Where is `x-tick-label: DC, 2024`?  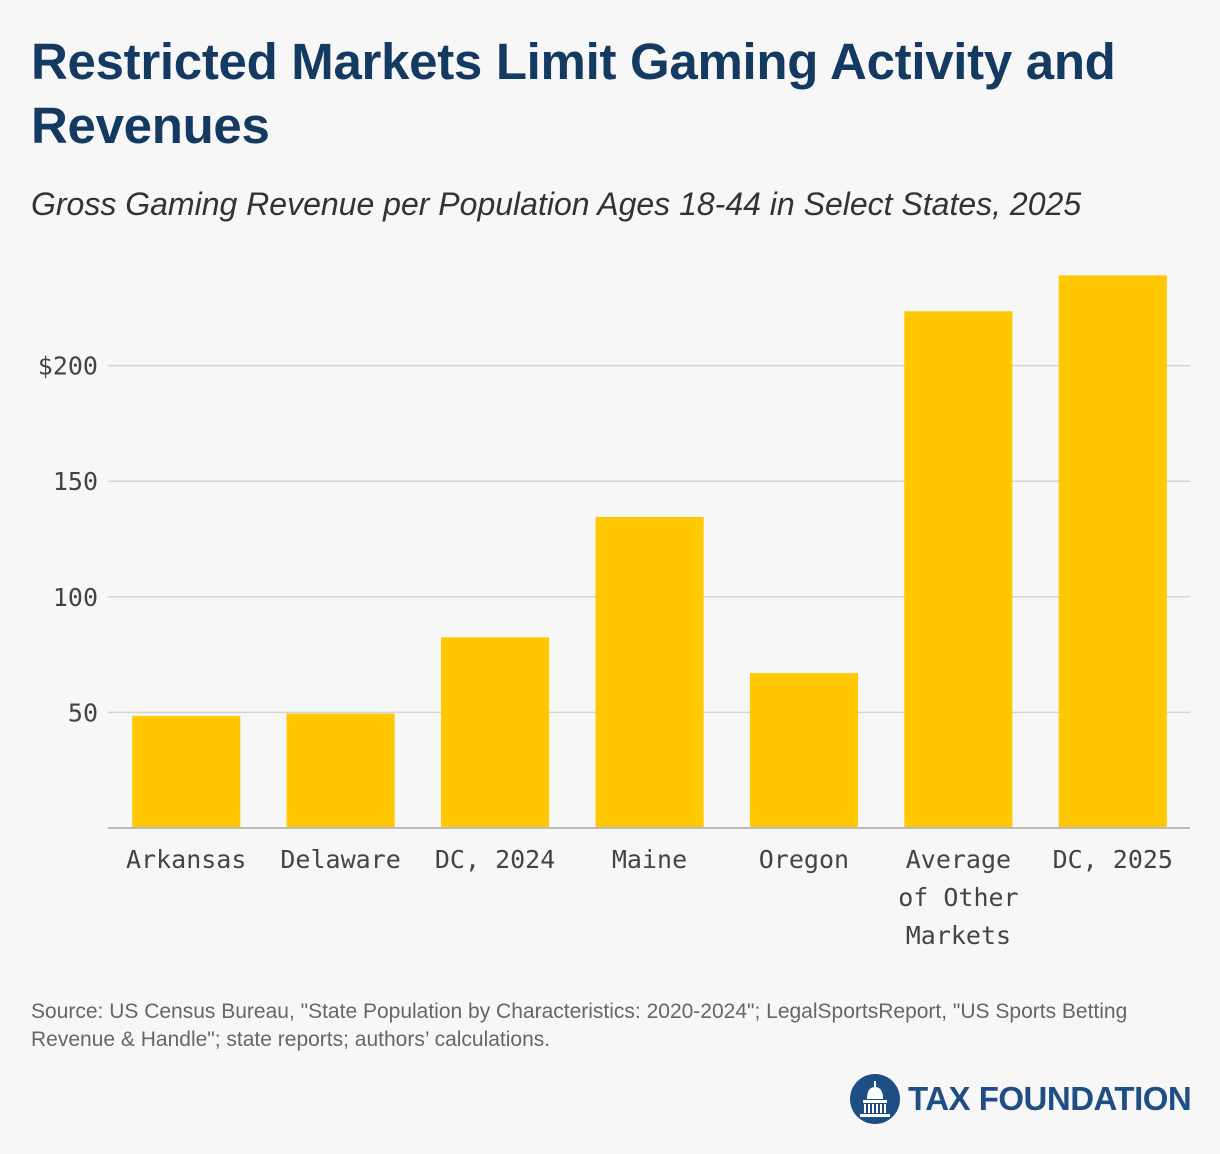
x-tick-label: DC, 2024 is located at coordinates (495, 859).